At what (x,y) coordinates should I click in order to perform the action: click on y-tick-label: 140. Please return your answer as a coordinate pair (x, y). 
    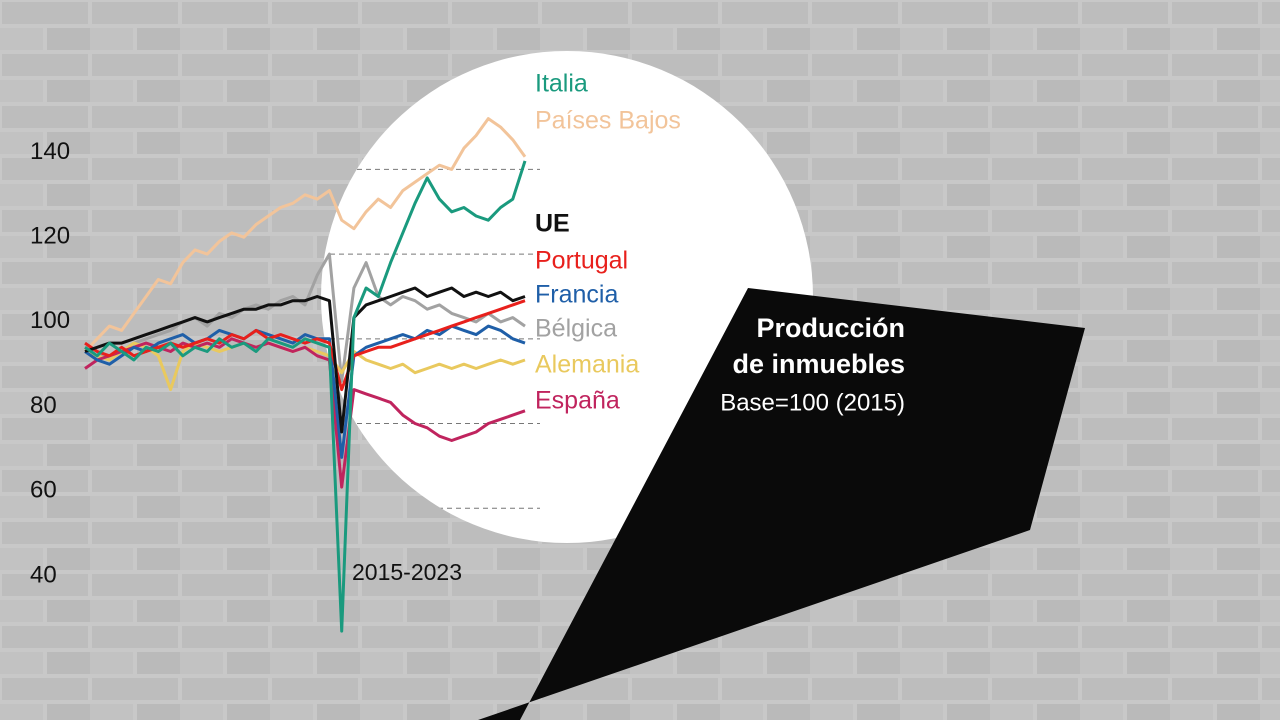
    Looking at the image, I should click on (50, 151).